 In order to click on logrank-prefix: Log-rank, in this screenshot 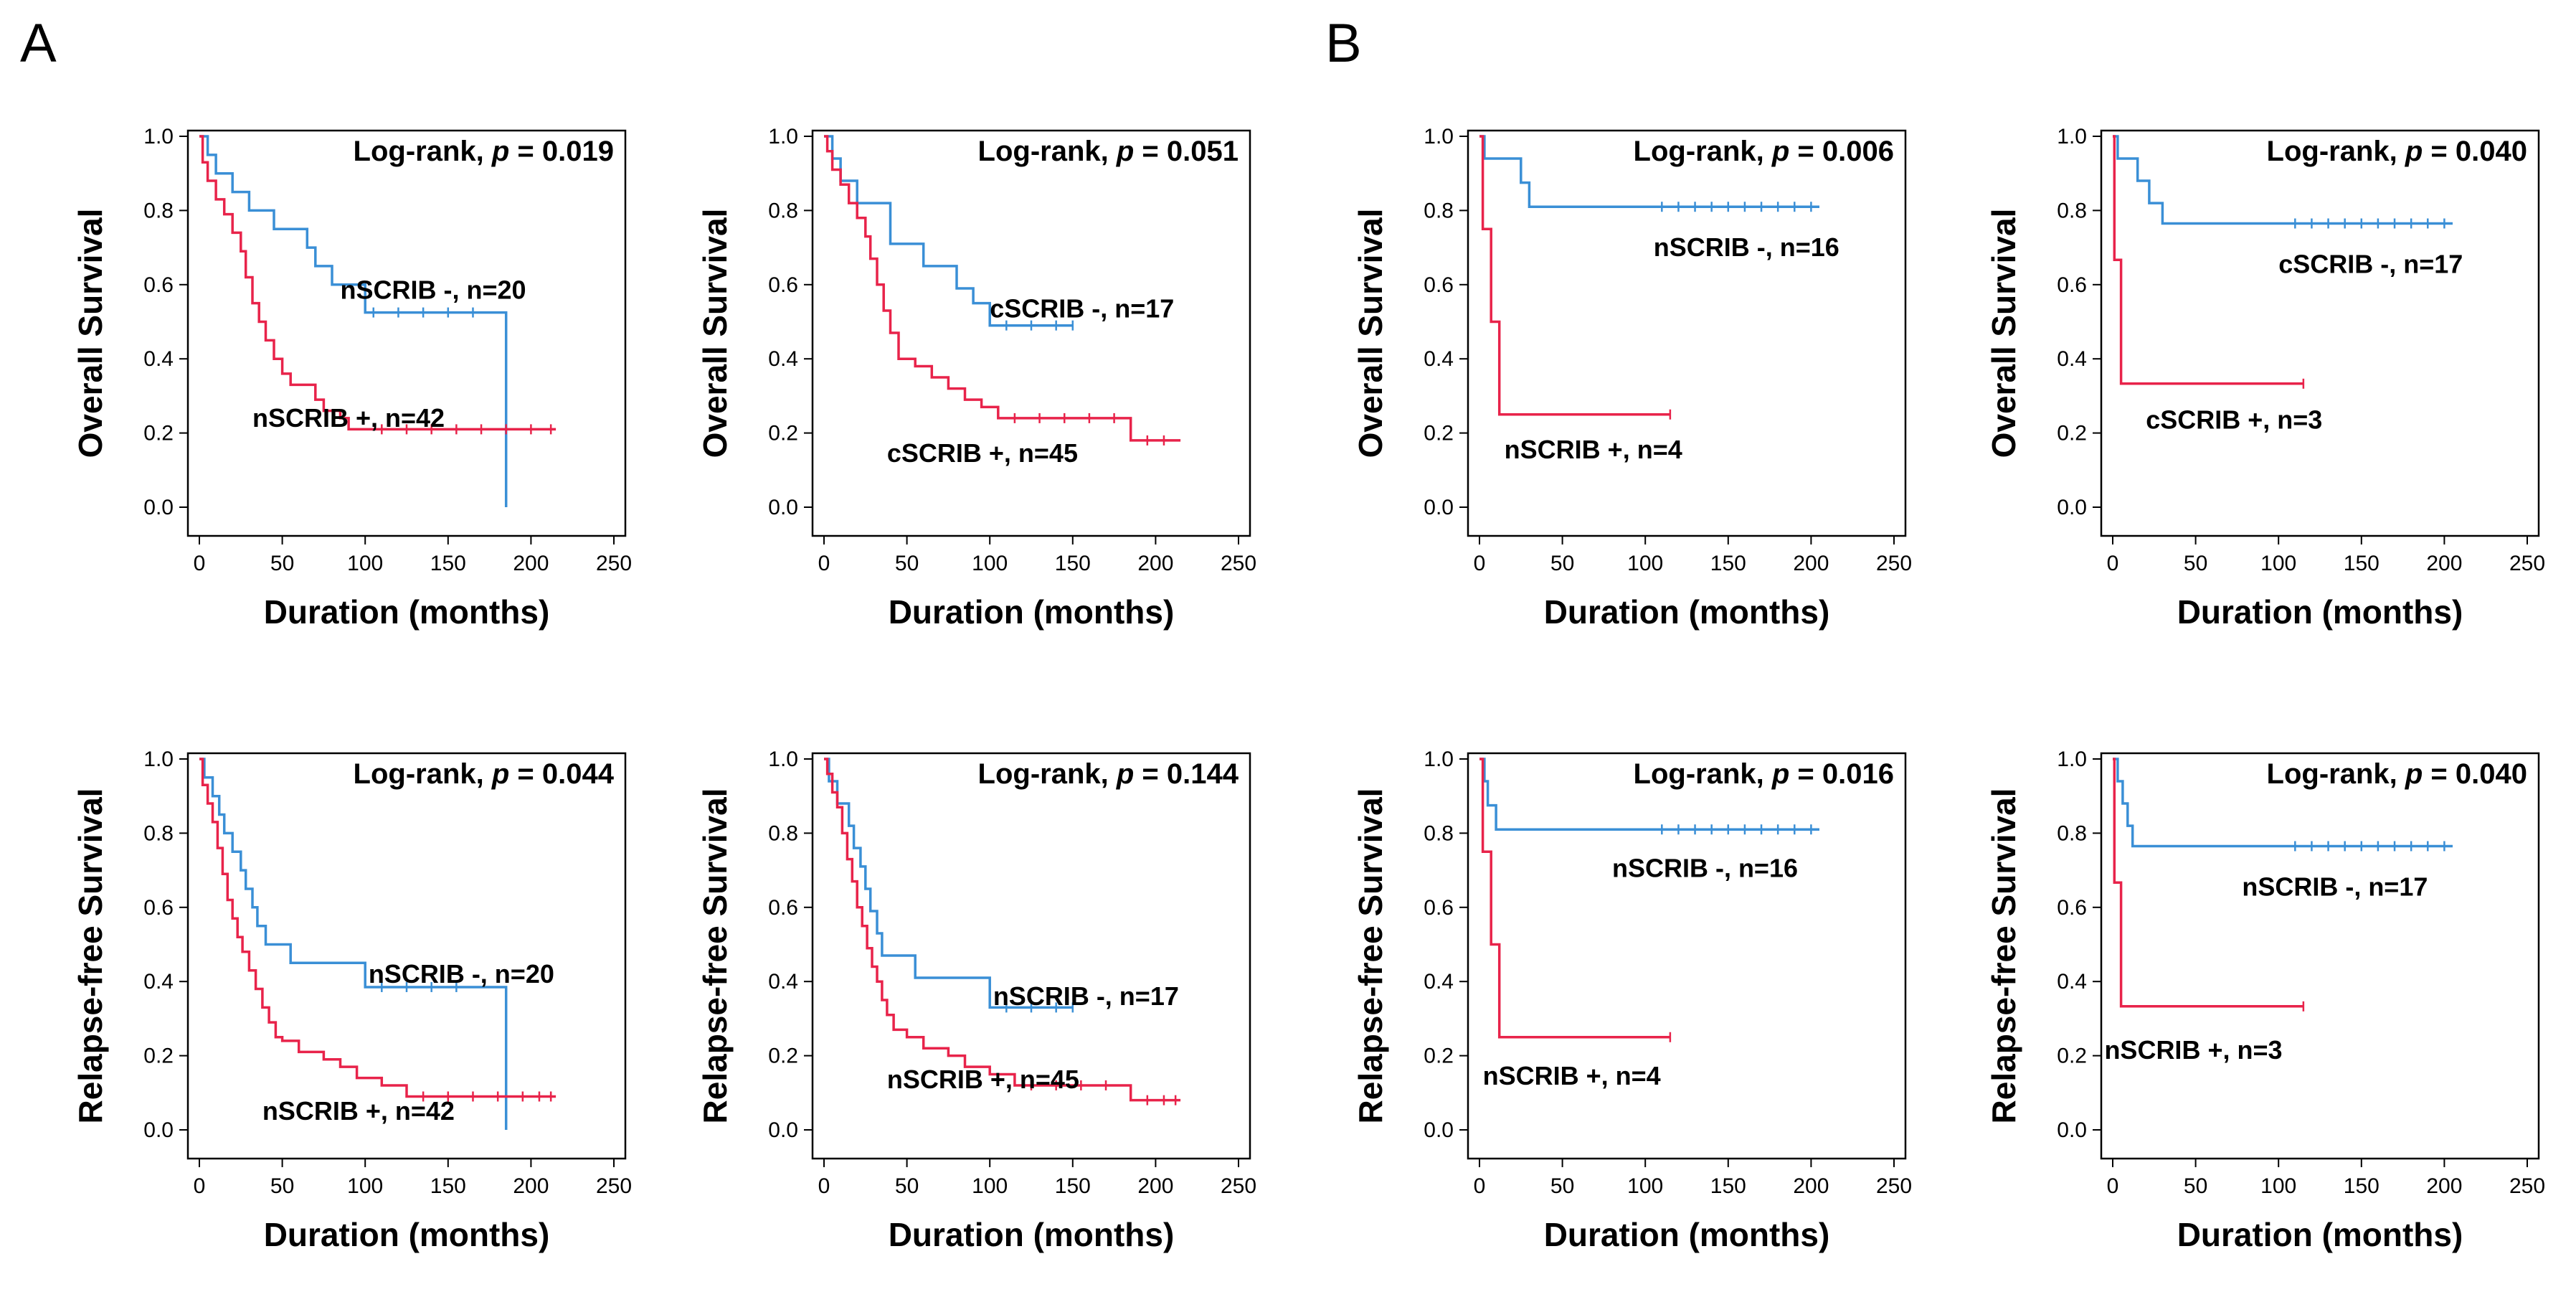, I will do `click(423, 774)`.